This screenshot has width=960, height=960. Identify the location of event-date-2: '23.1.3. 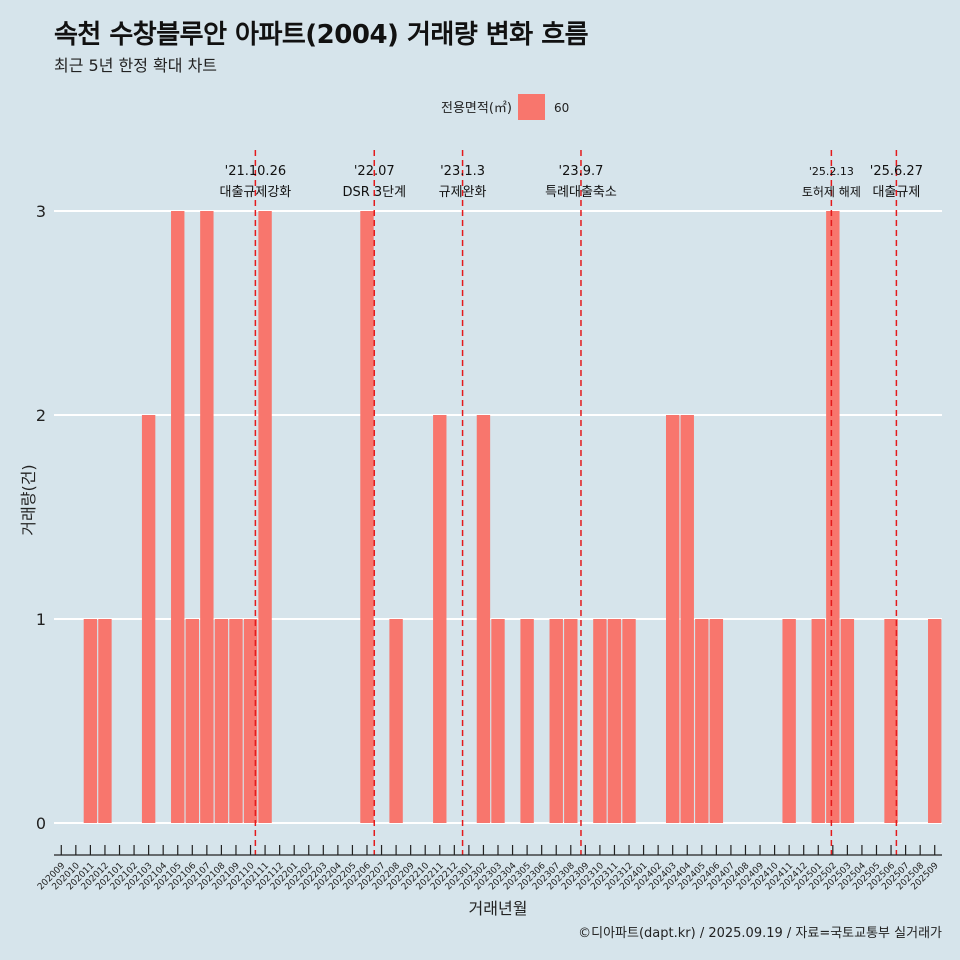
(462, 171).